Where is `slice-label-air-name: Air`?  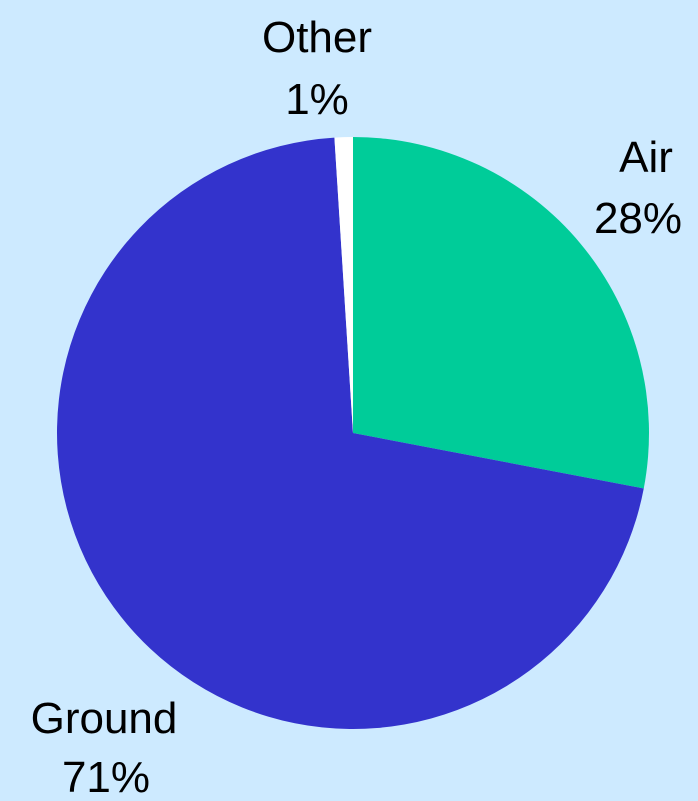
slice-label-air-name: Air is located at coordinates (646, 157).